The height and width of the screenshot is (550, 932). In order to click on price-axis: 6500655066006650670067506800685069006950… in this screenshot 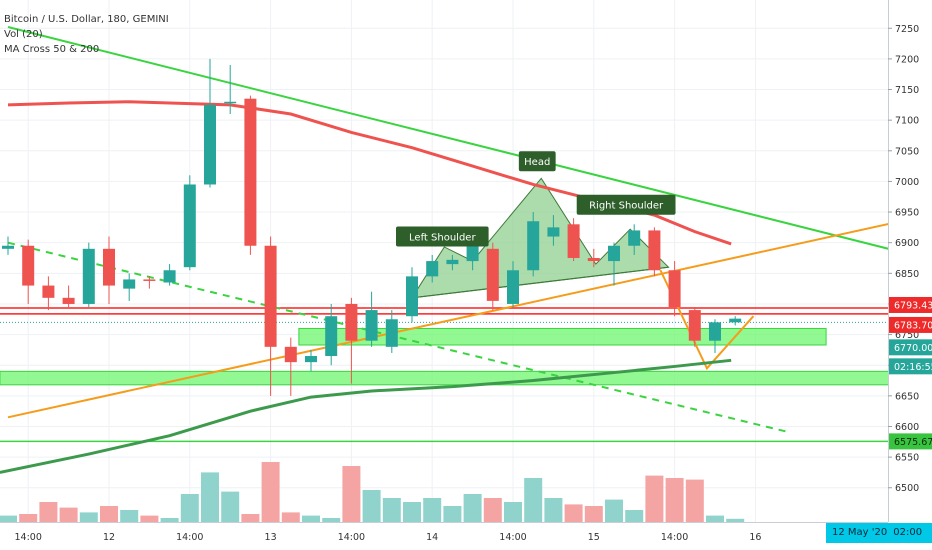, I will do `click(910, 275)`.